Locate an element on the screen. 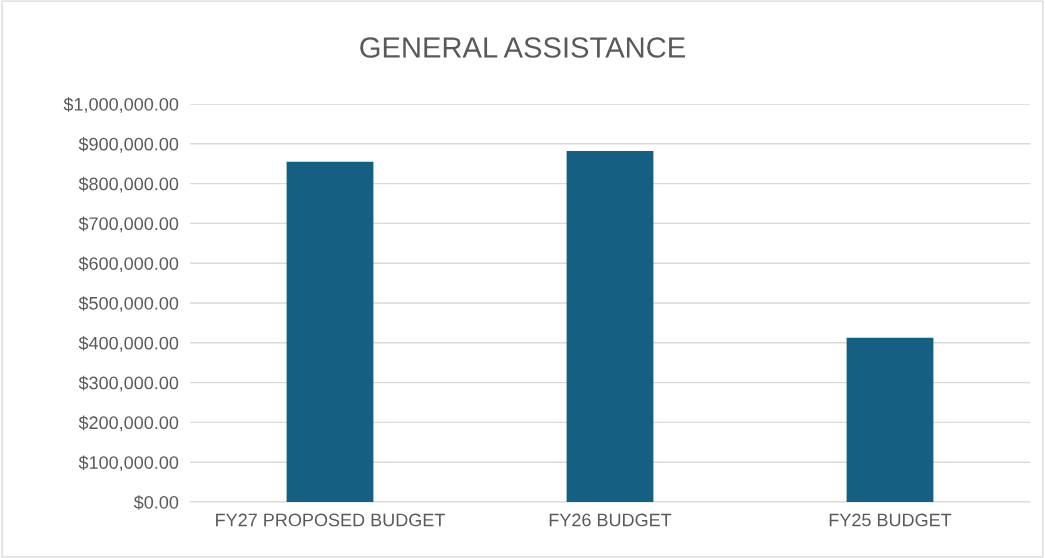 The height and width of the screenshot is (558, 1045). y-tick-label: $900,000.00 is located at coordinates (128, 144).